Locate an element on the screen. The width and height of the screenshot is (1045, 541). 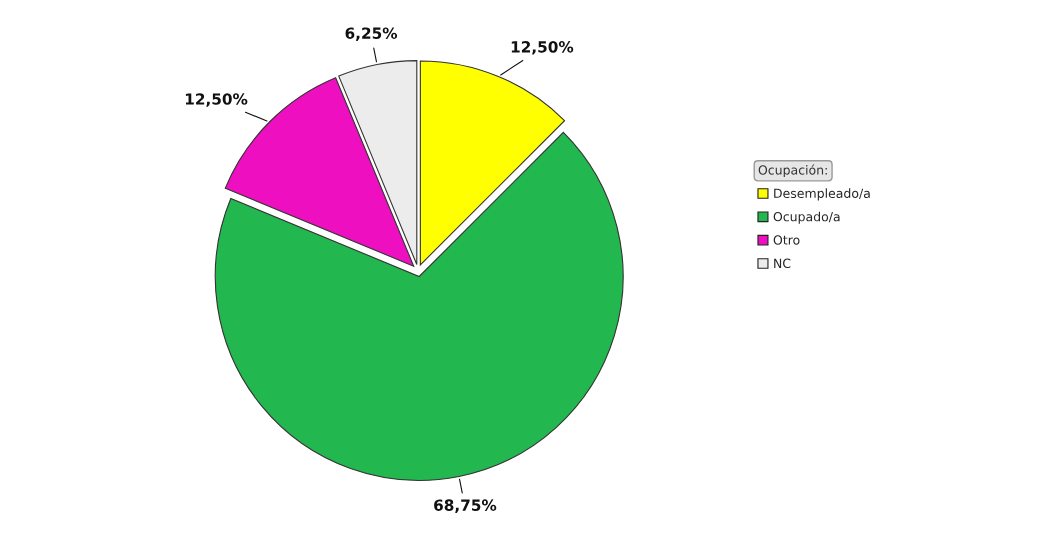
legend-label: Ocupado/a is located at coordinates (806, 217).